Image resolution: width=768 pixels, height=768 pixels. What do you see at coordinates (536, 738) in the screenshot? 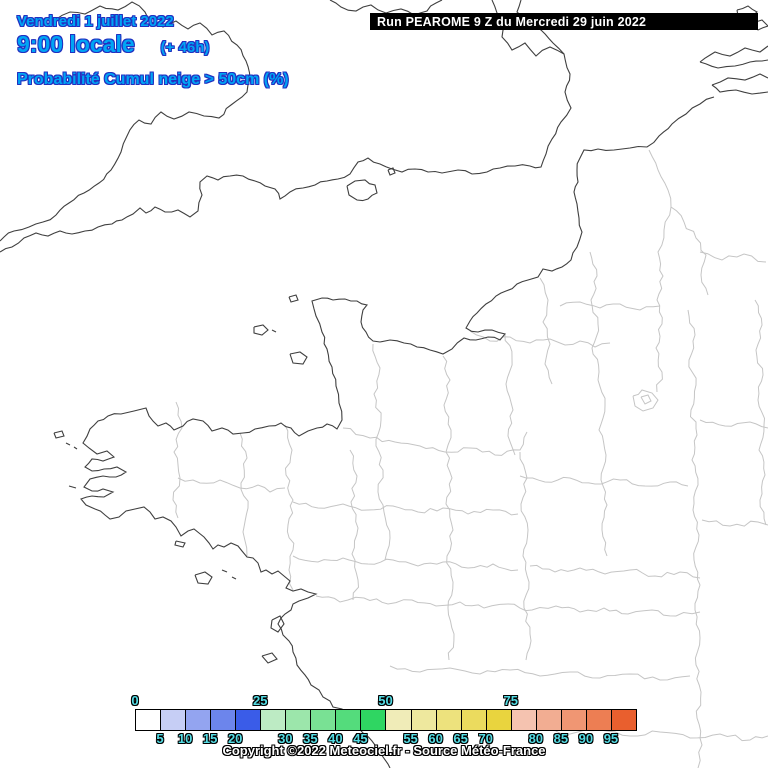
I see `legend-tick-label: 80` at bounding box center [536, 738].